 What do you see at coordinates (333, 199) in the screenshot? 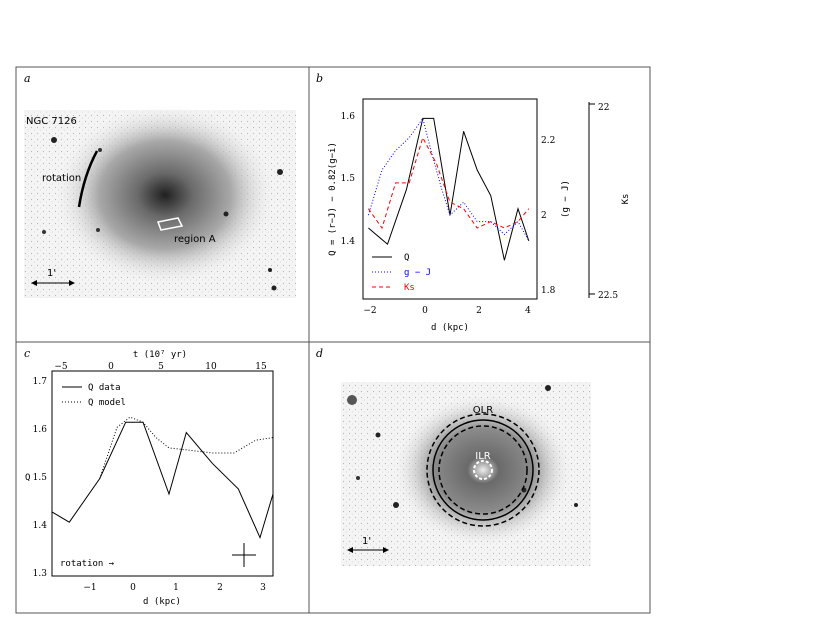
I see `b-ylabel-left: Q = (r−J) − 0.82(g−i)` at bounding box center [333, 199].